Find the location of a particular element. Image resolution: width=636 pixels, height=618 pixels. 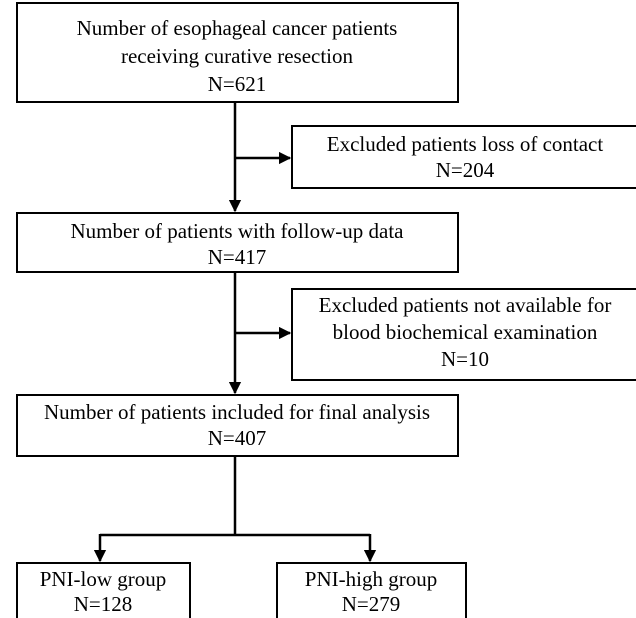

node: PNI-high group N=279 is located at coordinates (371, 590).